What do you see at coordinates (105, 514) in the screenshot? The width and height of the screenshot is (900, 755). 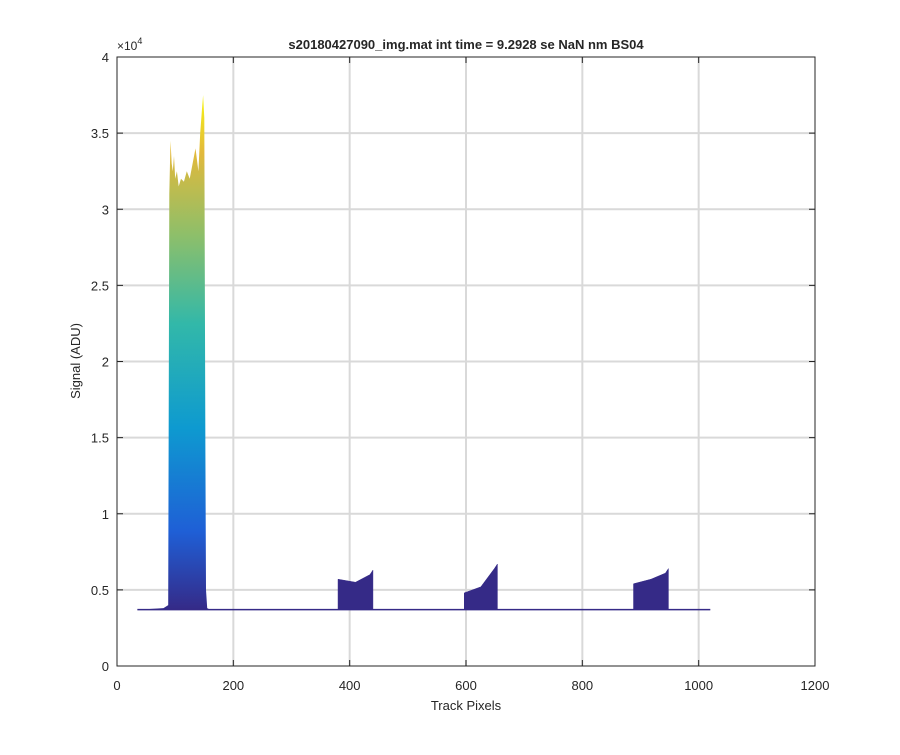 I see `y-tick-label: 1` at bounding box center [105, 514].